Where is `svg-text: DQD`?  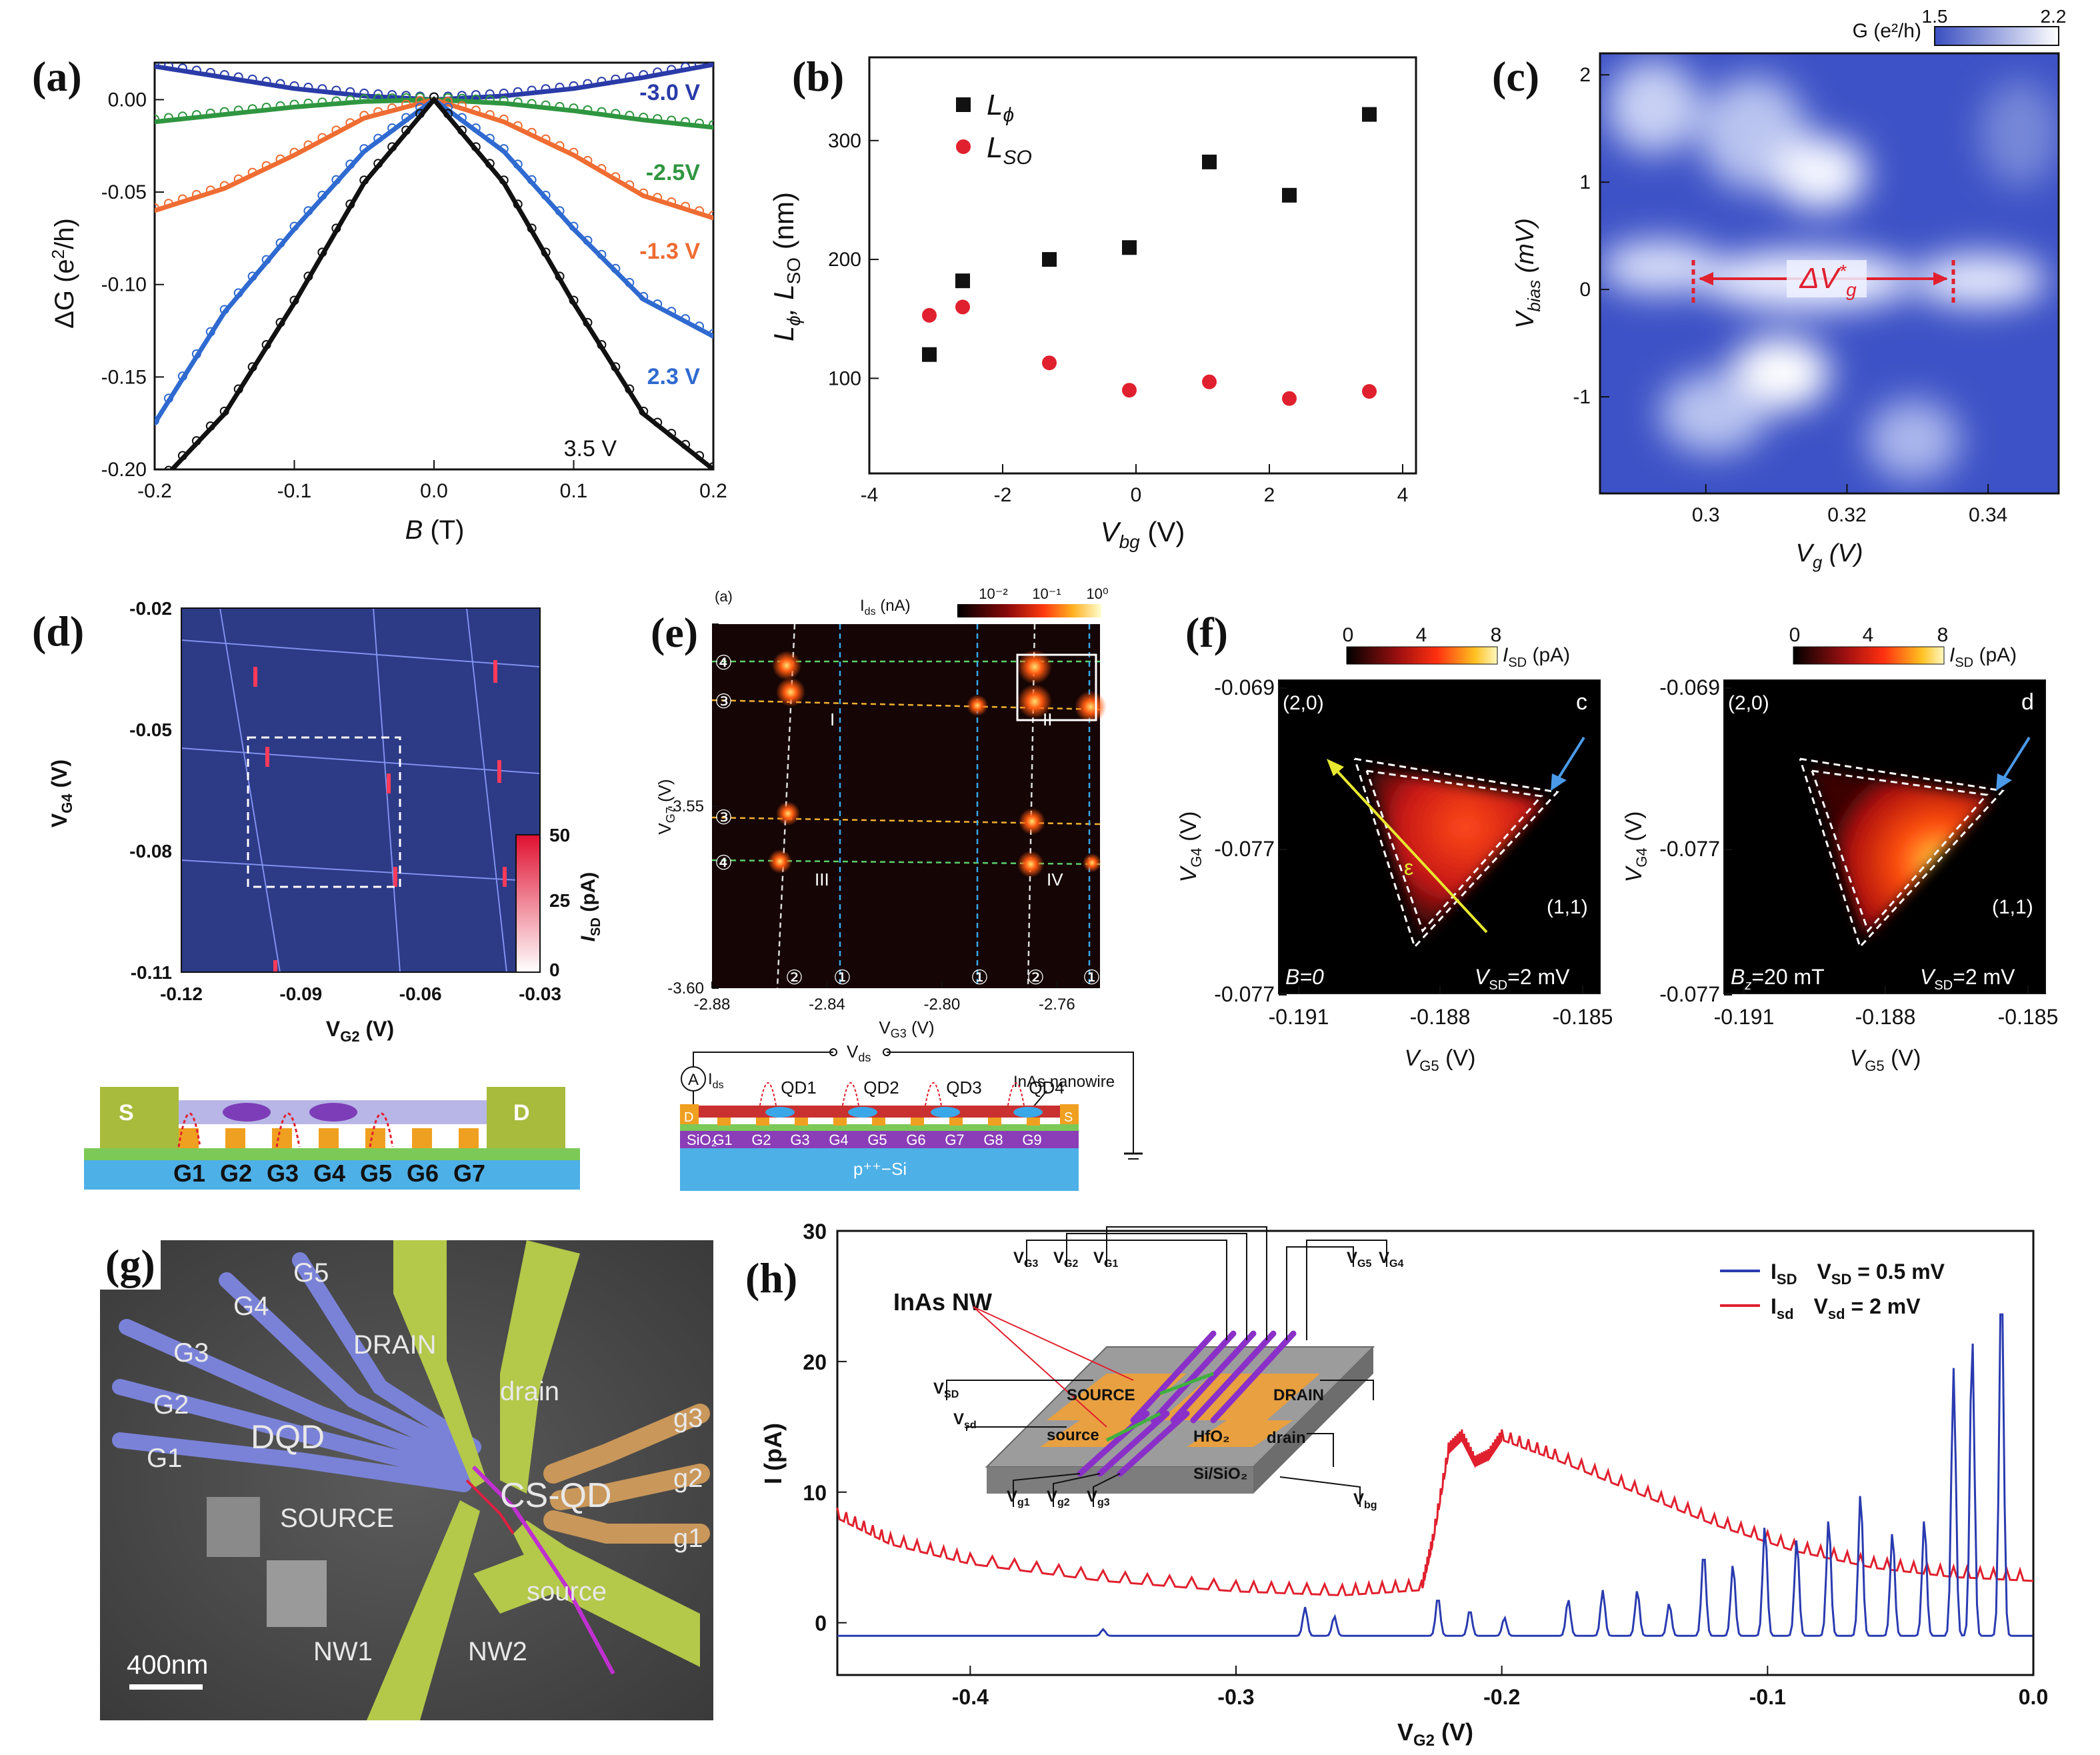 svg-text: DQD is located at coordinates (288, 1437).